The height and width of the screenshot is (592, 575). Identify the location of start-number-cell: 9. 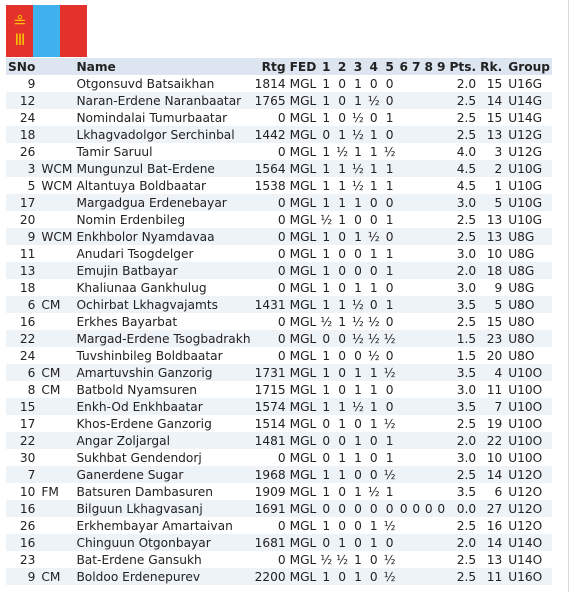
(31, 83).